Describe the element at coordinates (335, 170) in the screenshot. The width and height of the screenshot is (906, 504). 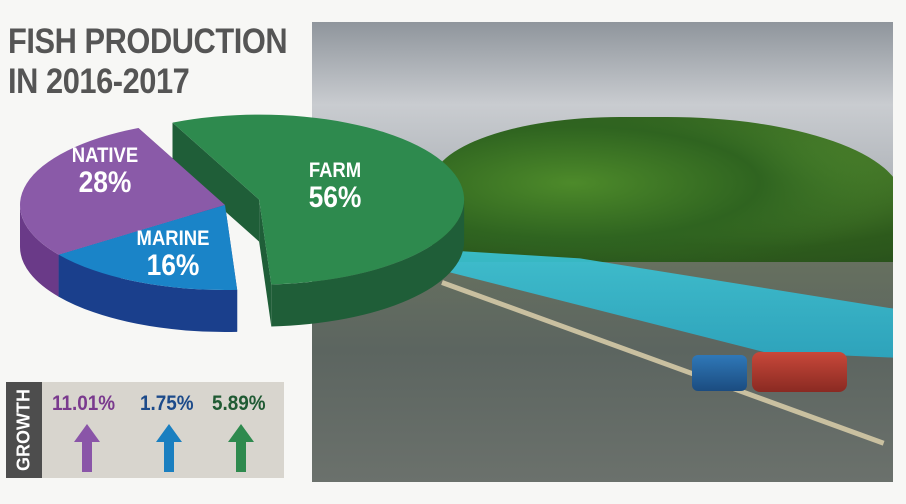
I see `slice-name: FARM` at that location.